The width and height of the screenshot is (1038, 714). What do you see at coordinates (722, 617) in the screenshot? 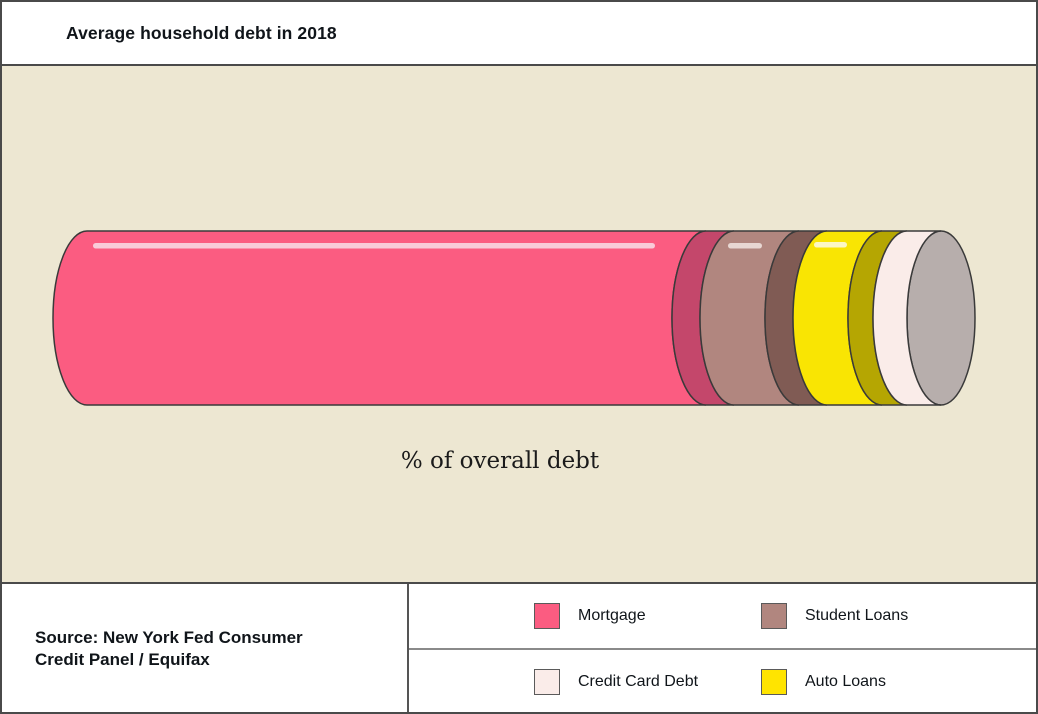
I see `legend-row-1: Mortgage Student Loans` at bounding box center [722, 617].